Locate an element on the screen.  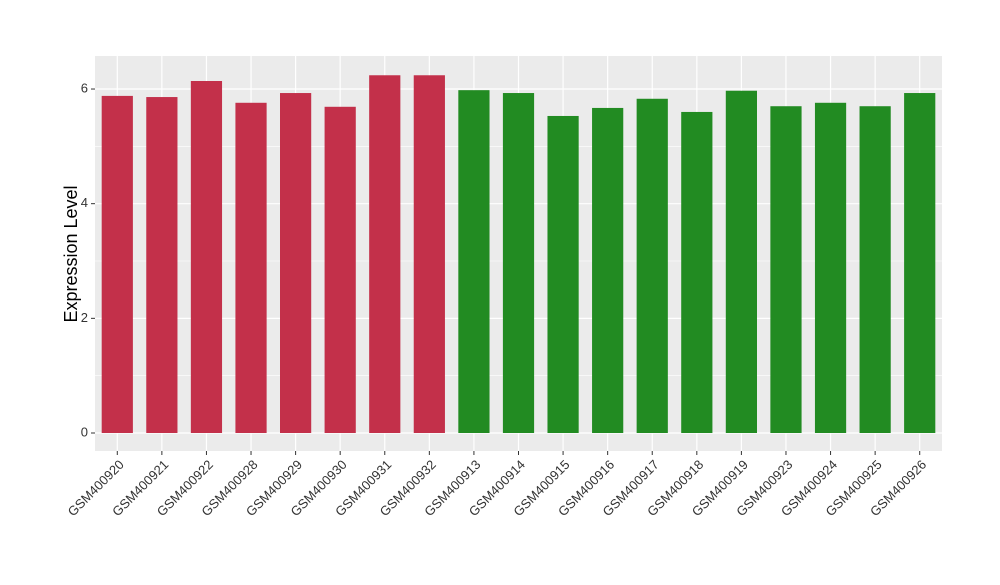
y-tick-label: 6 is located at coordinates (84, 87).